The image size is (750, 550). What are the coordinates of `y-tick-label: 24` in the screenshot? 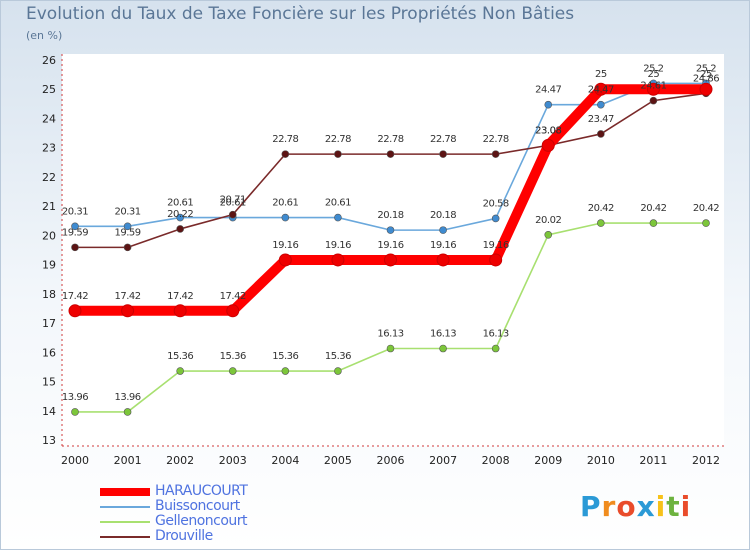 It's located at (49, 118).